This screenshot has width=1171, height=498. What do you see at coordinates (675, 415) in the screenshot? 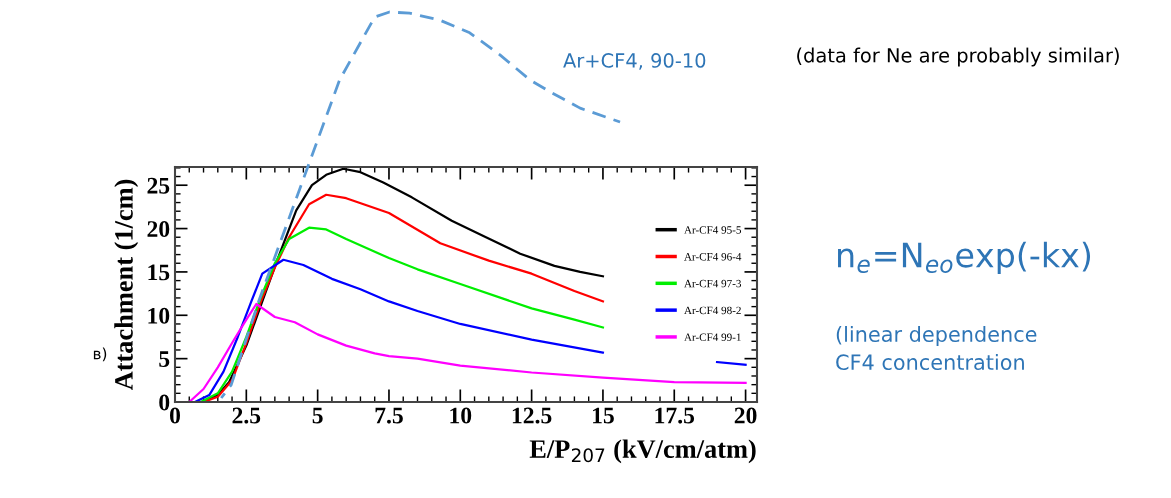
I see `x-tick-label: 17.5` at bounding box center [675, 415].